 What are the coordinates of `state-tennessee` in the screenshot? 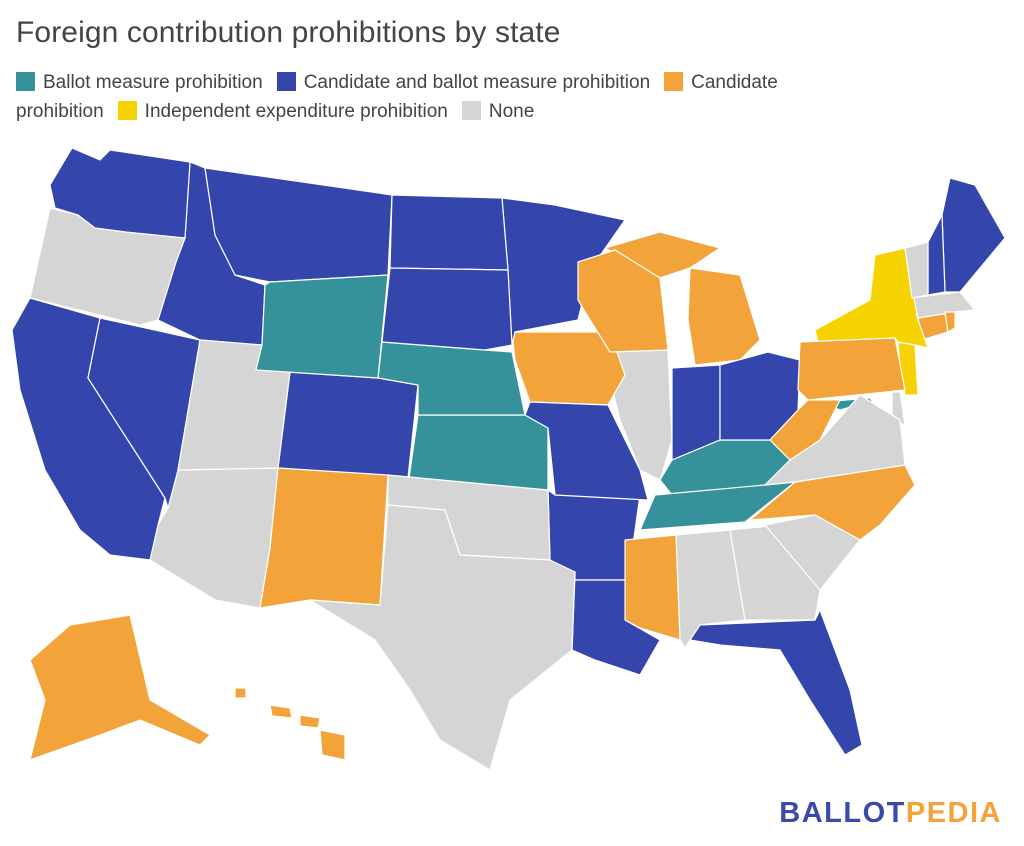 It's located at (717, 506).